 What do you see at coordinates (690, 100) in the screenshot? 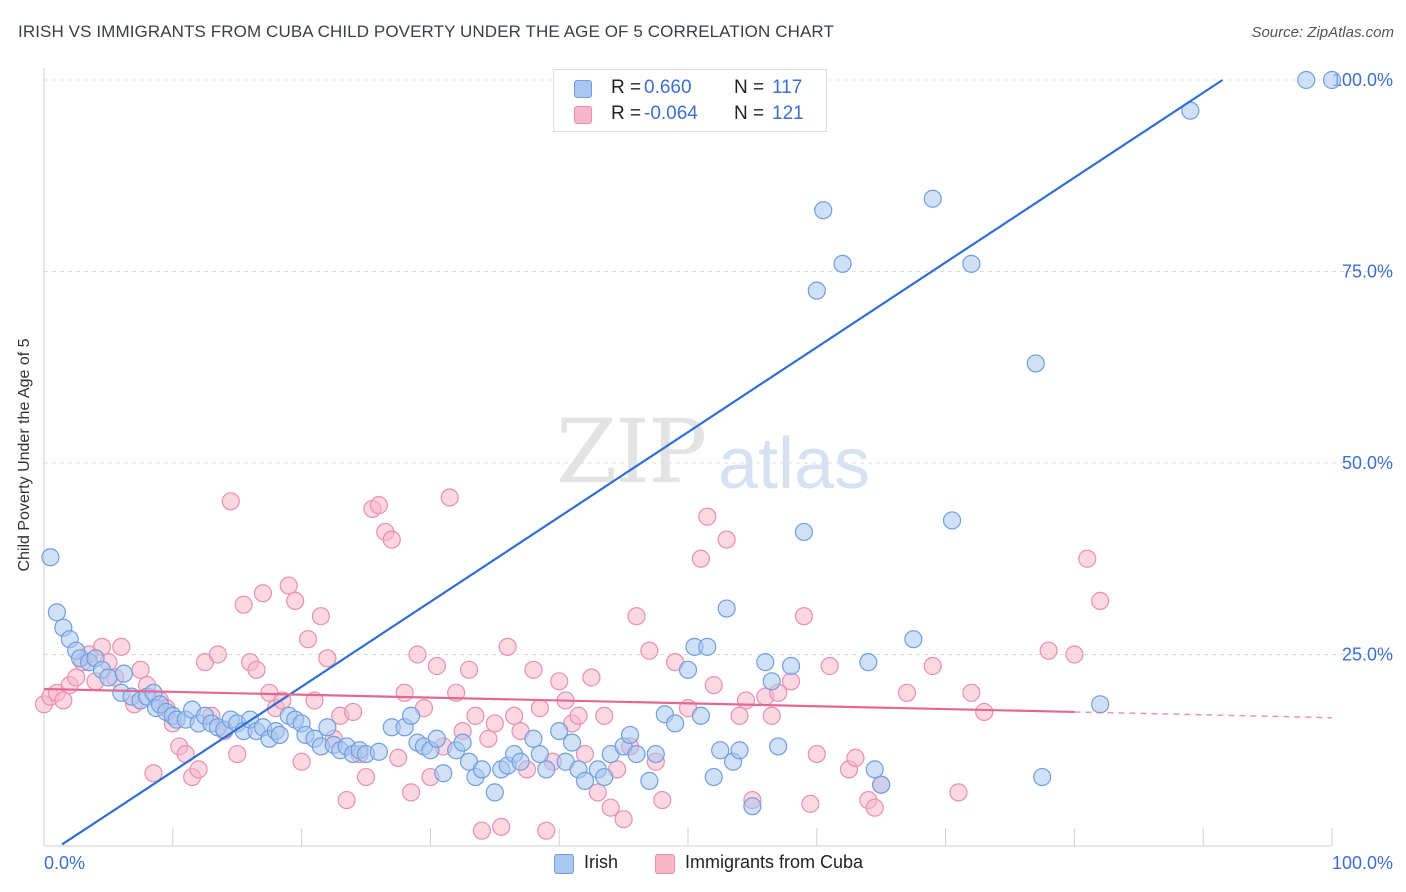
I see `correlation-legend: R = 0.660 N = 117 R = -0.064 N = 121` at bounding box center [690, 100].